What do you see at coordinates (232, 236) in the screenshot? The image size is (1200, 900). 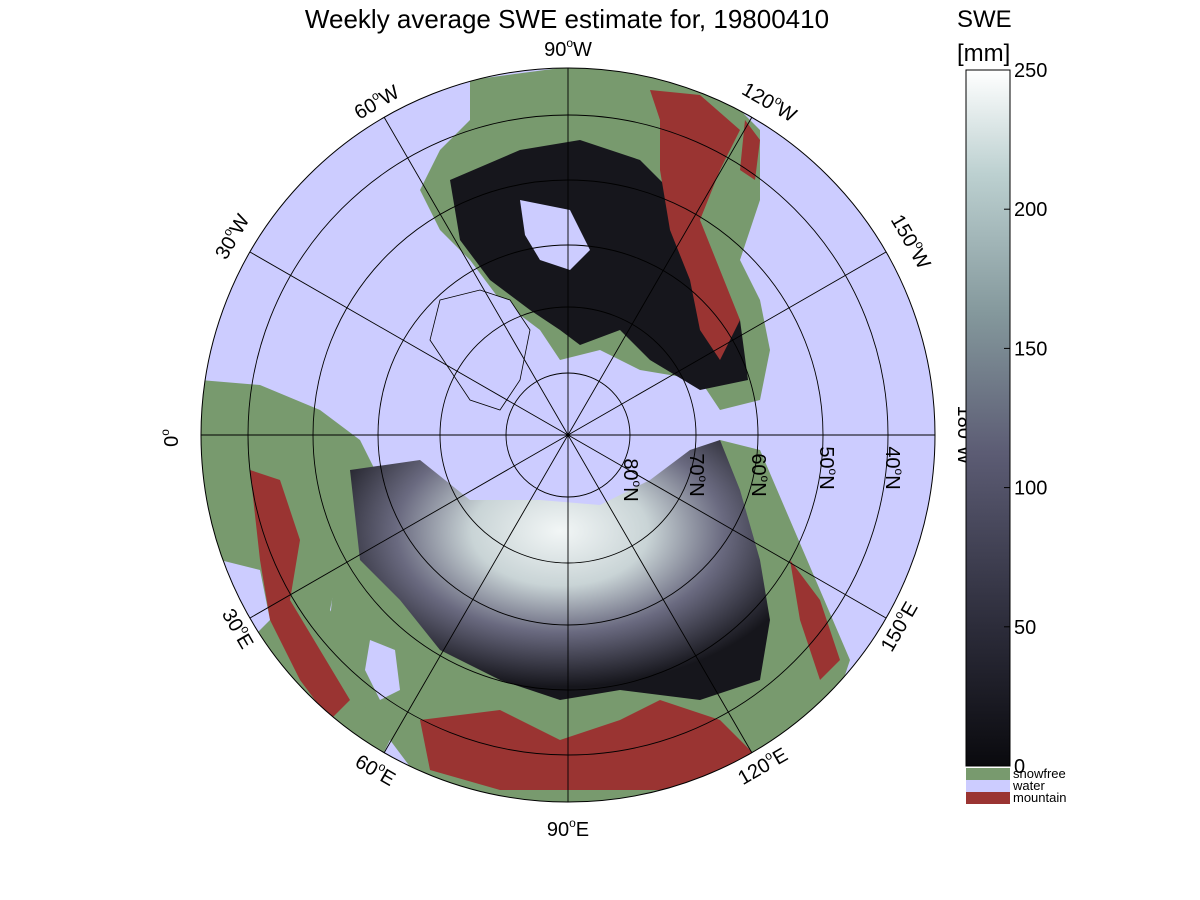 I see `lon-label-30w: 30oW` at bounding box center [232, 236].